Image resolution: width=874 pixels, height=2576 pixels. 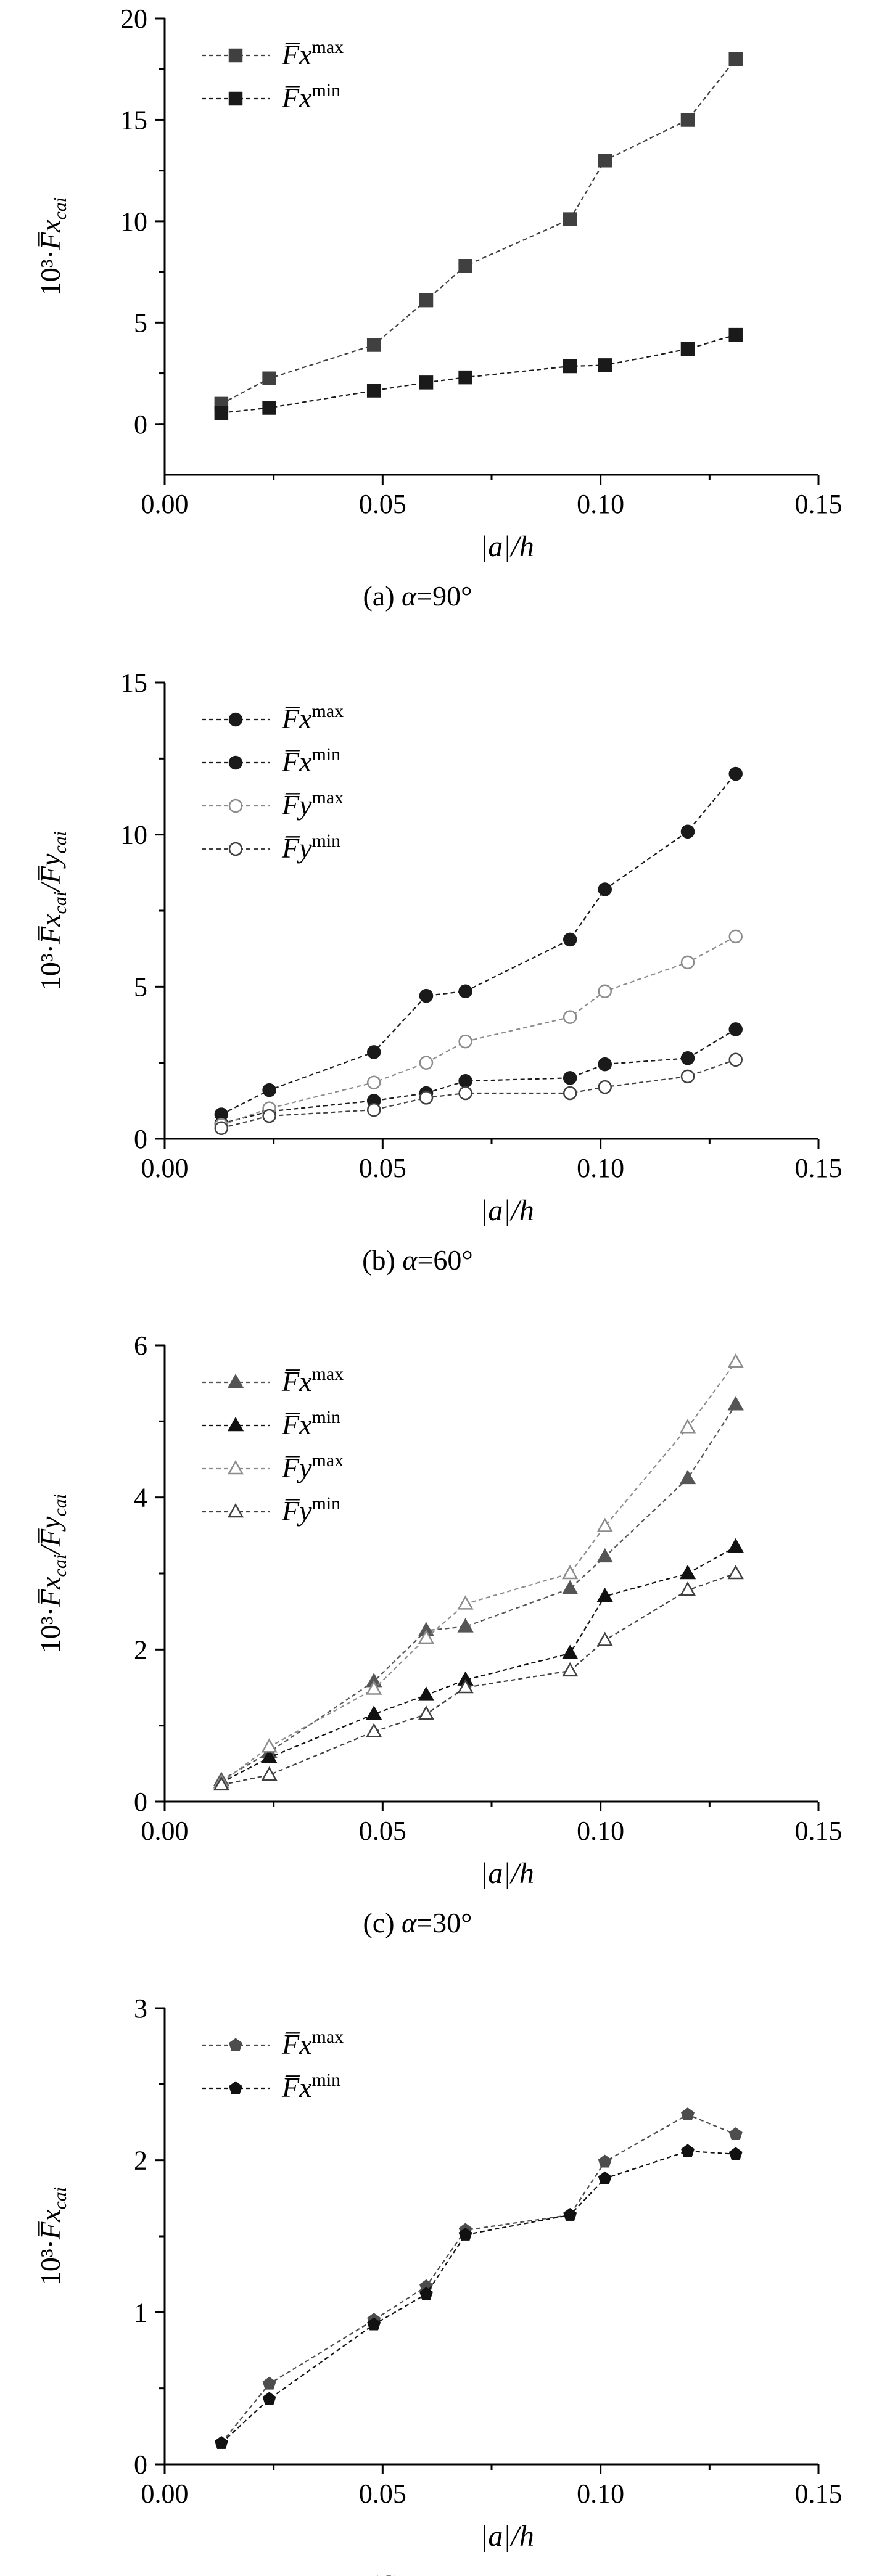 I want to click on panel-caption: (b) α=60°, so click(x=417, y=1260).